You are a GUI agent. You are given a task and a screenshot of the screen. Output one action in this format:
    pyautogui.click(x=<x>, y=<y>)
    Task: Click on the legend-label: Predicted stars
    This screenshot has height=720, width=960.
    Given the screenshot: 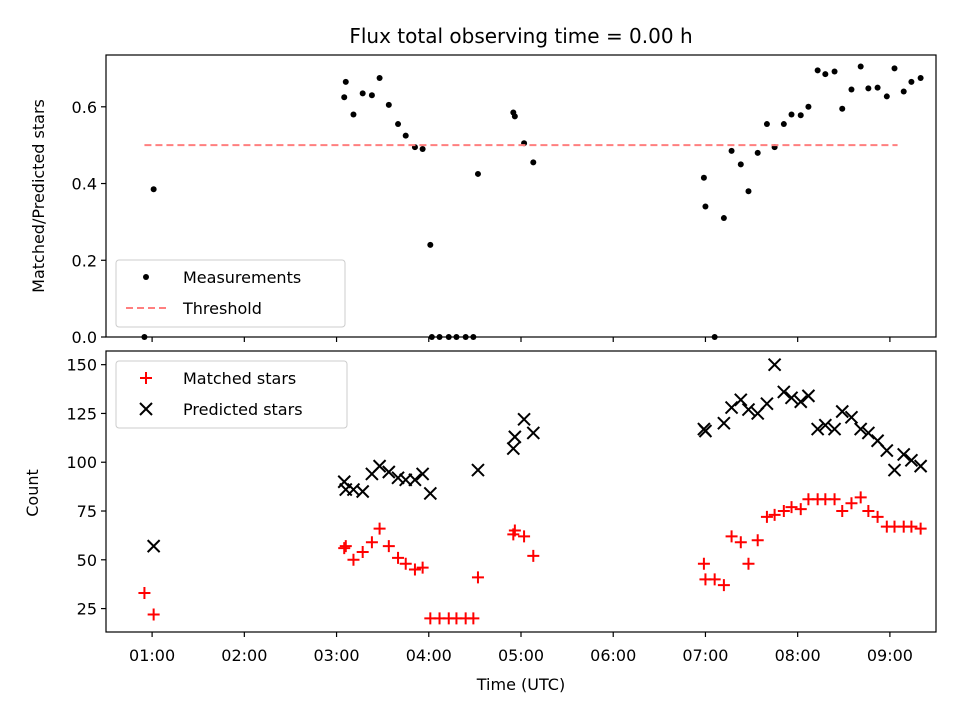 What is the action you would take?
    pyautogui.click(x=243, y=409)
    